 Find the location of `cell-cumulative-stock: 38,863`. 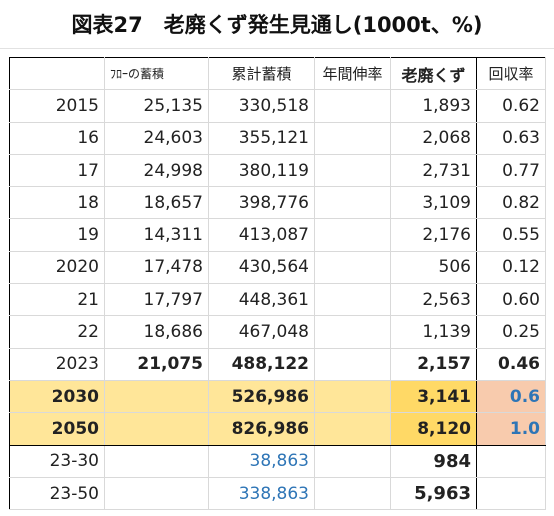

cell-cumulative-stock: 38,863 is located at coordinates (261, 461).